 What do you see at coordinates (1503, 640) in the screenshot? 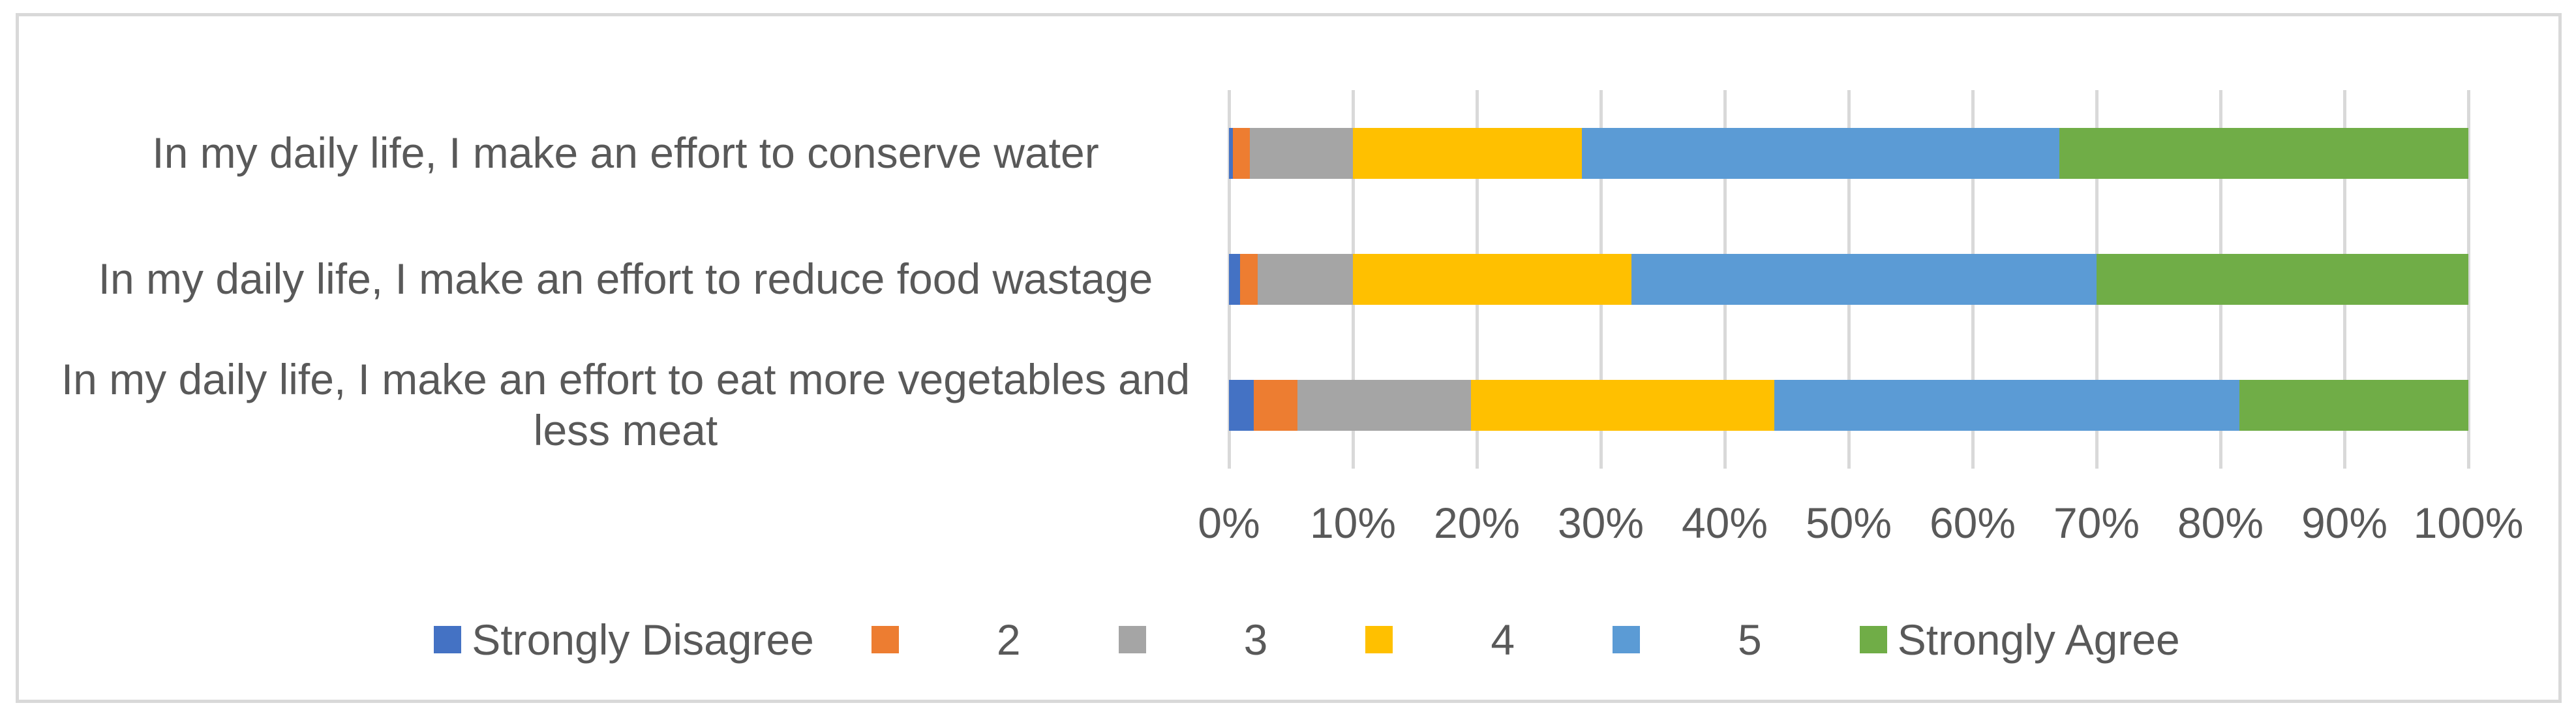
I see `legend-label: 4` at bounding box center [1503, 640].